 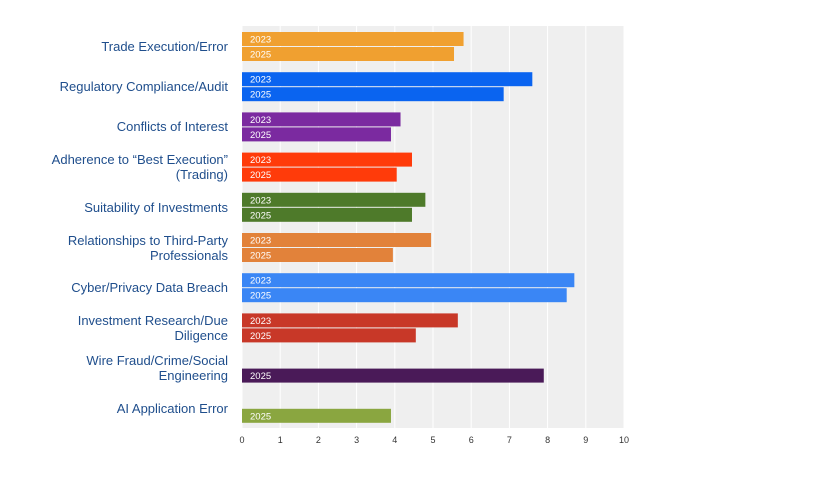 I want to click on x-tick-label: 1, so click(x=280, y=440).